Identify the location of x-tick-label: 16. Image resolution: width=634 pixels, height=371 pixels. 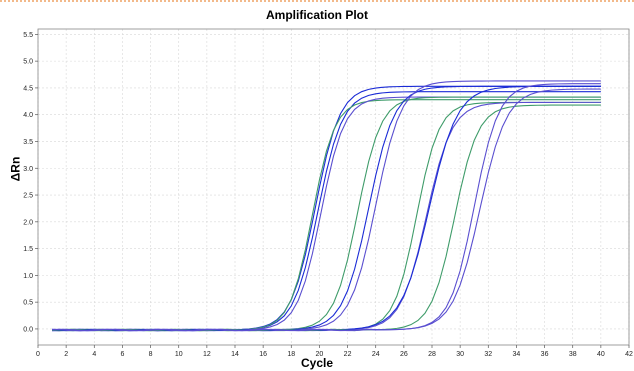
(263, 354).